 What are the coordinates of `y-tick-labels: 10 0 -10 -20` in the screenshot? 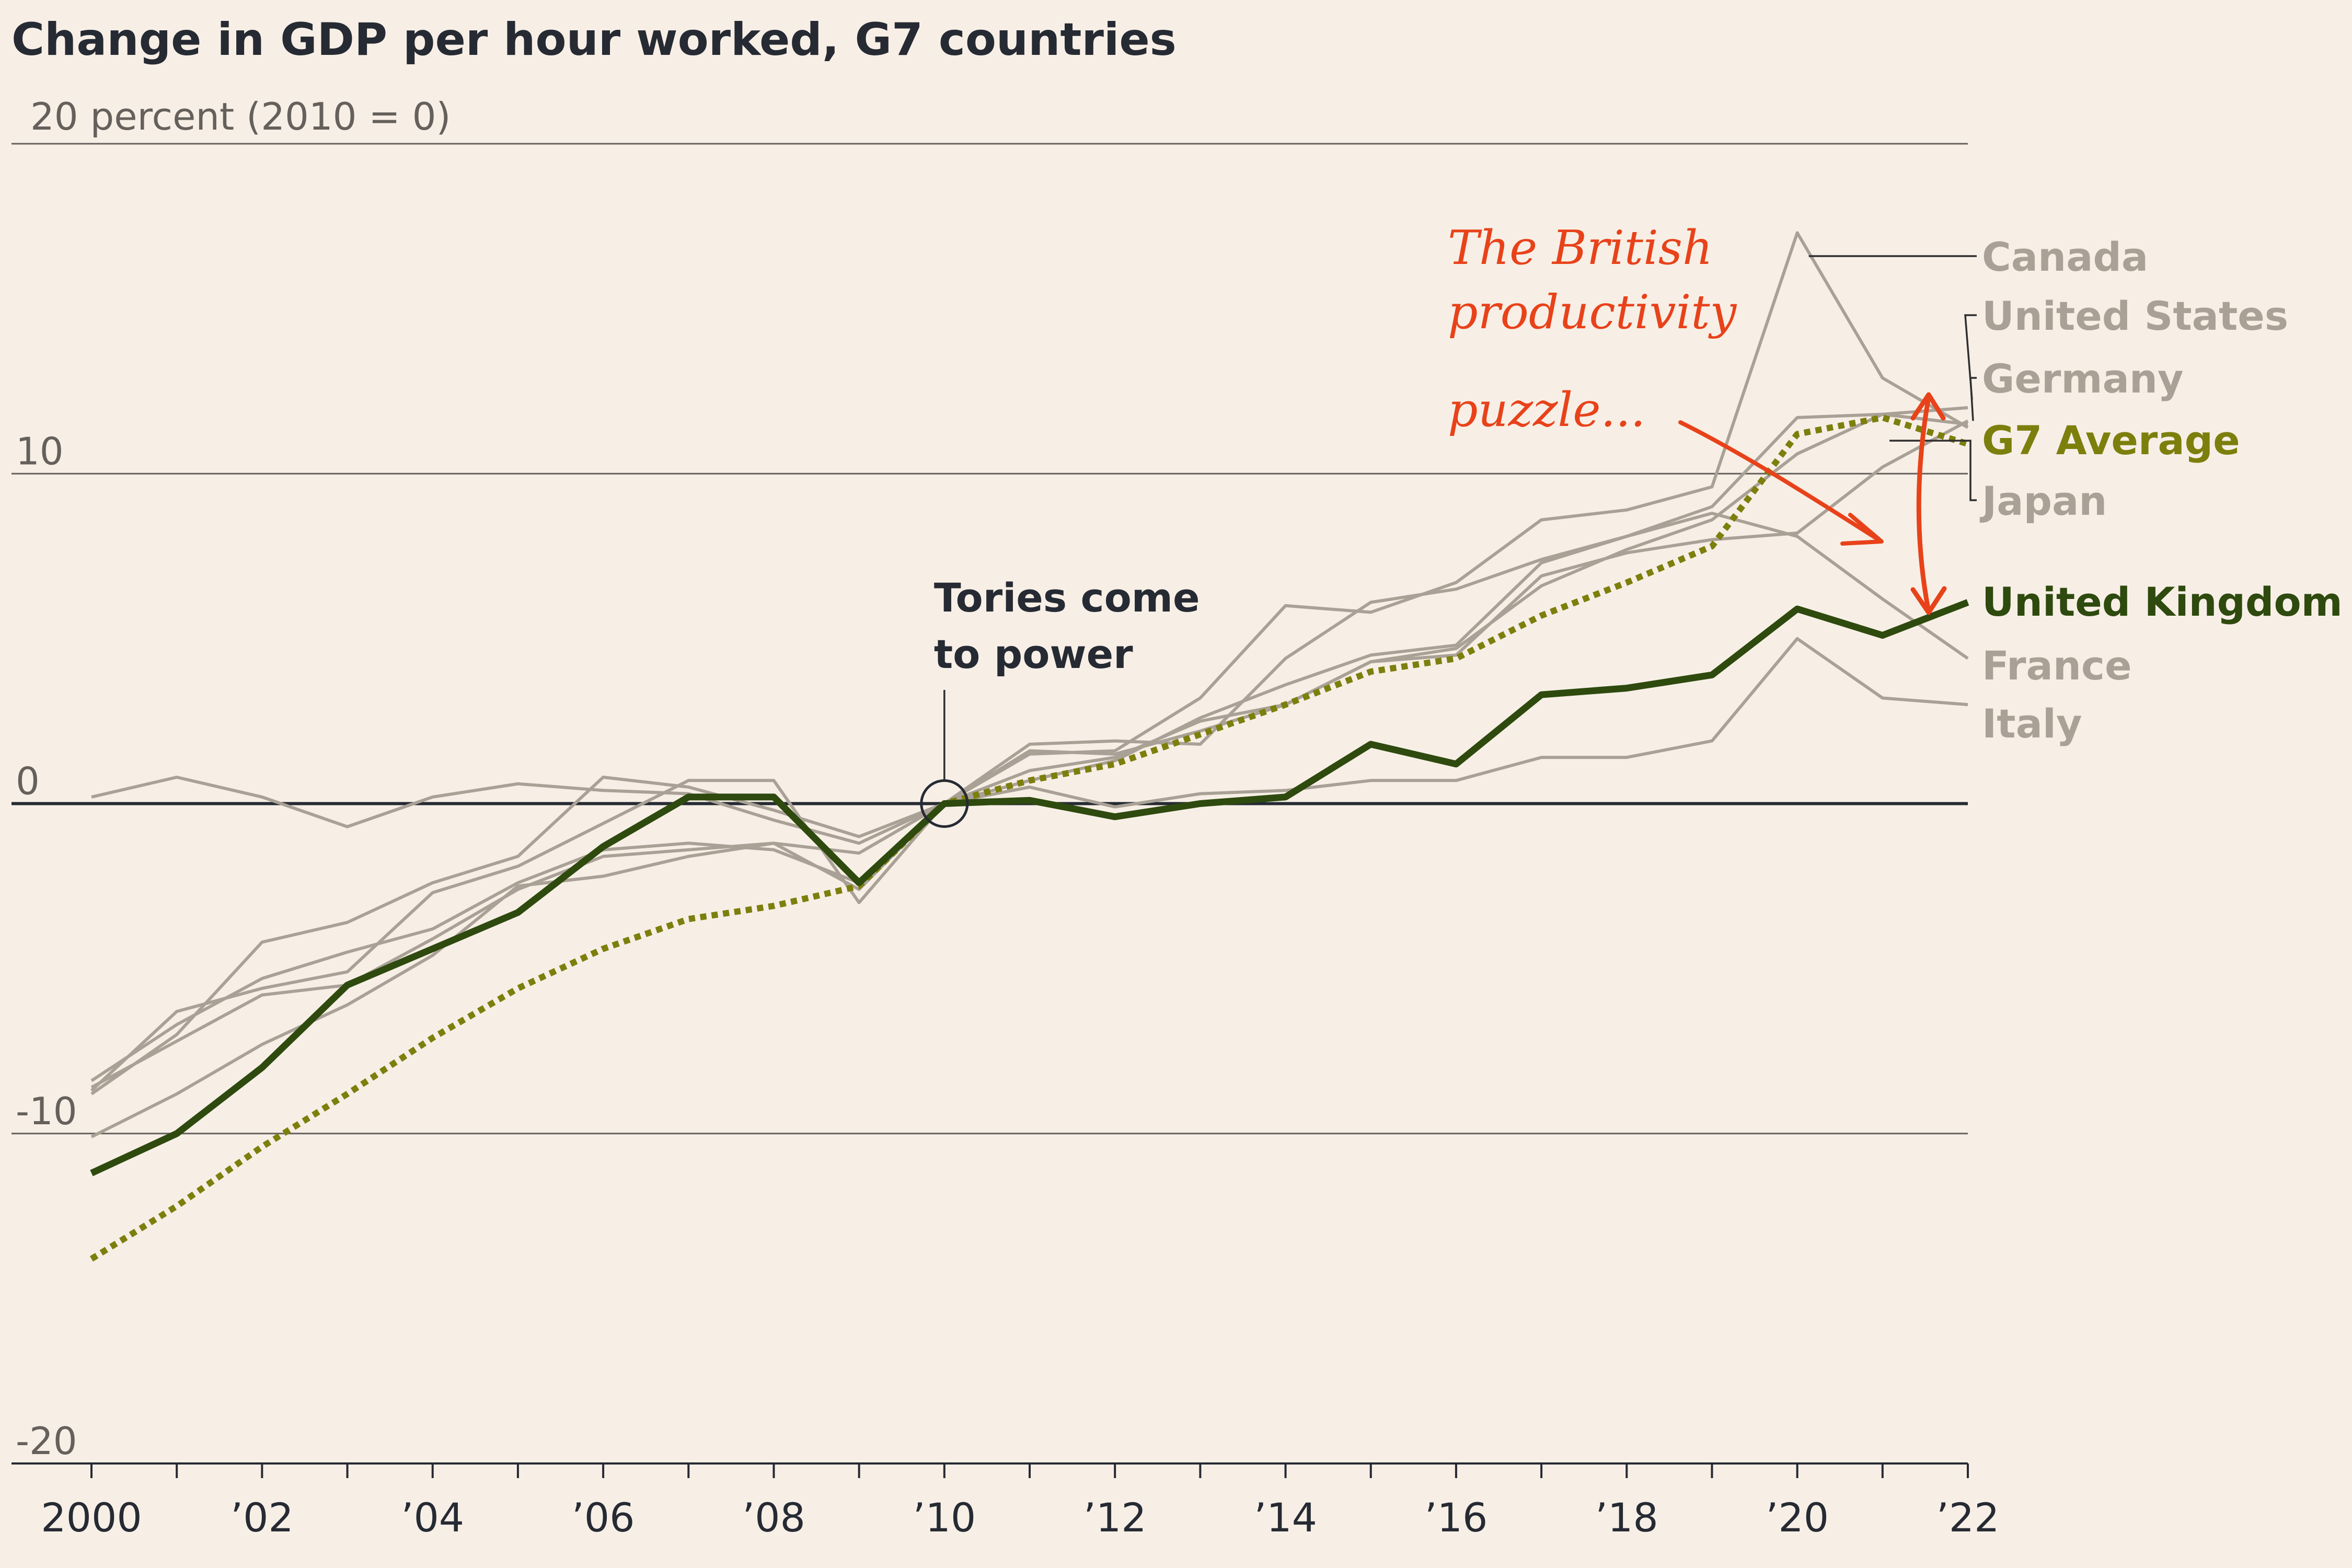 It's located at (46, 946).